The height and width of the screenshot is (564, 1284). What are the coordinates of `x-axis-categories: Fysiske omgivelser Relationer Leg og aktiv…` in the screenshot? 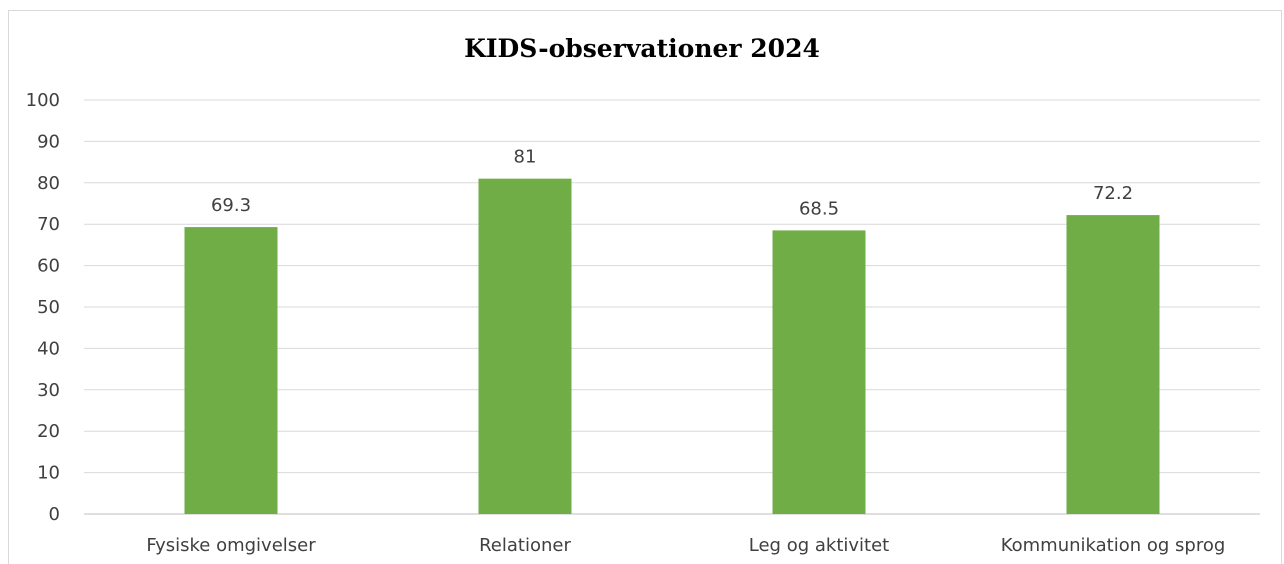 It's located at (685, 545).